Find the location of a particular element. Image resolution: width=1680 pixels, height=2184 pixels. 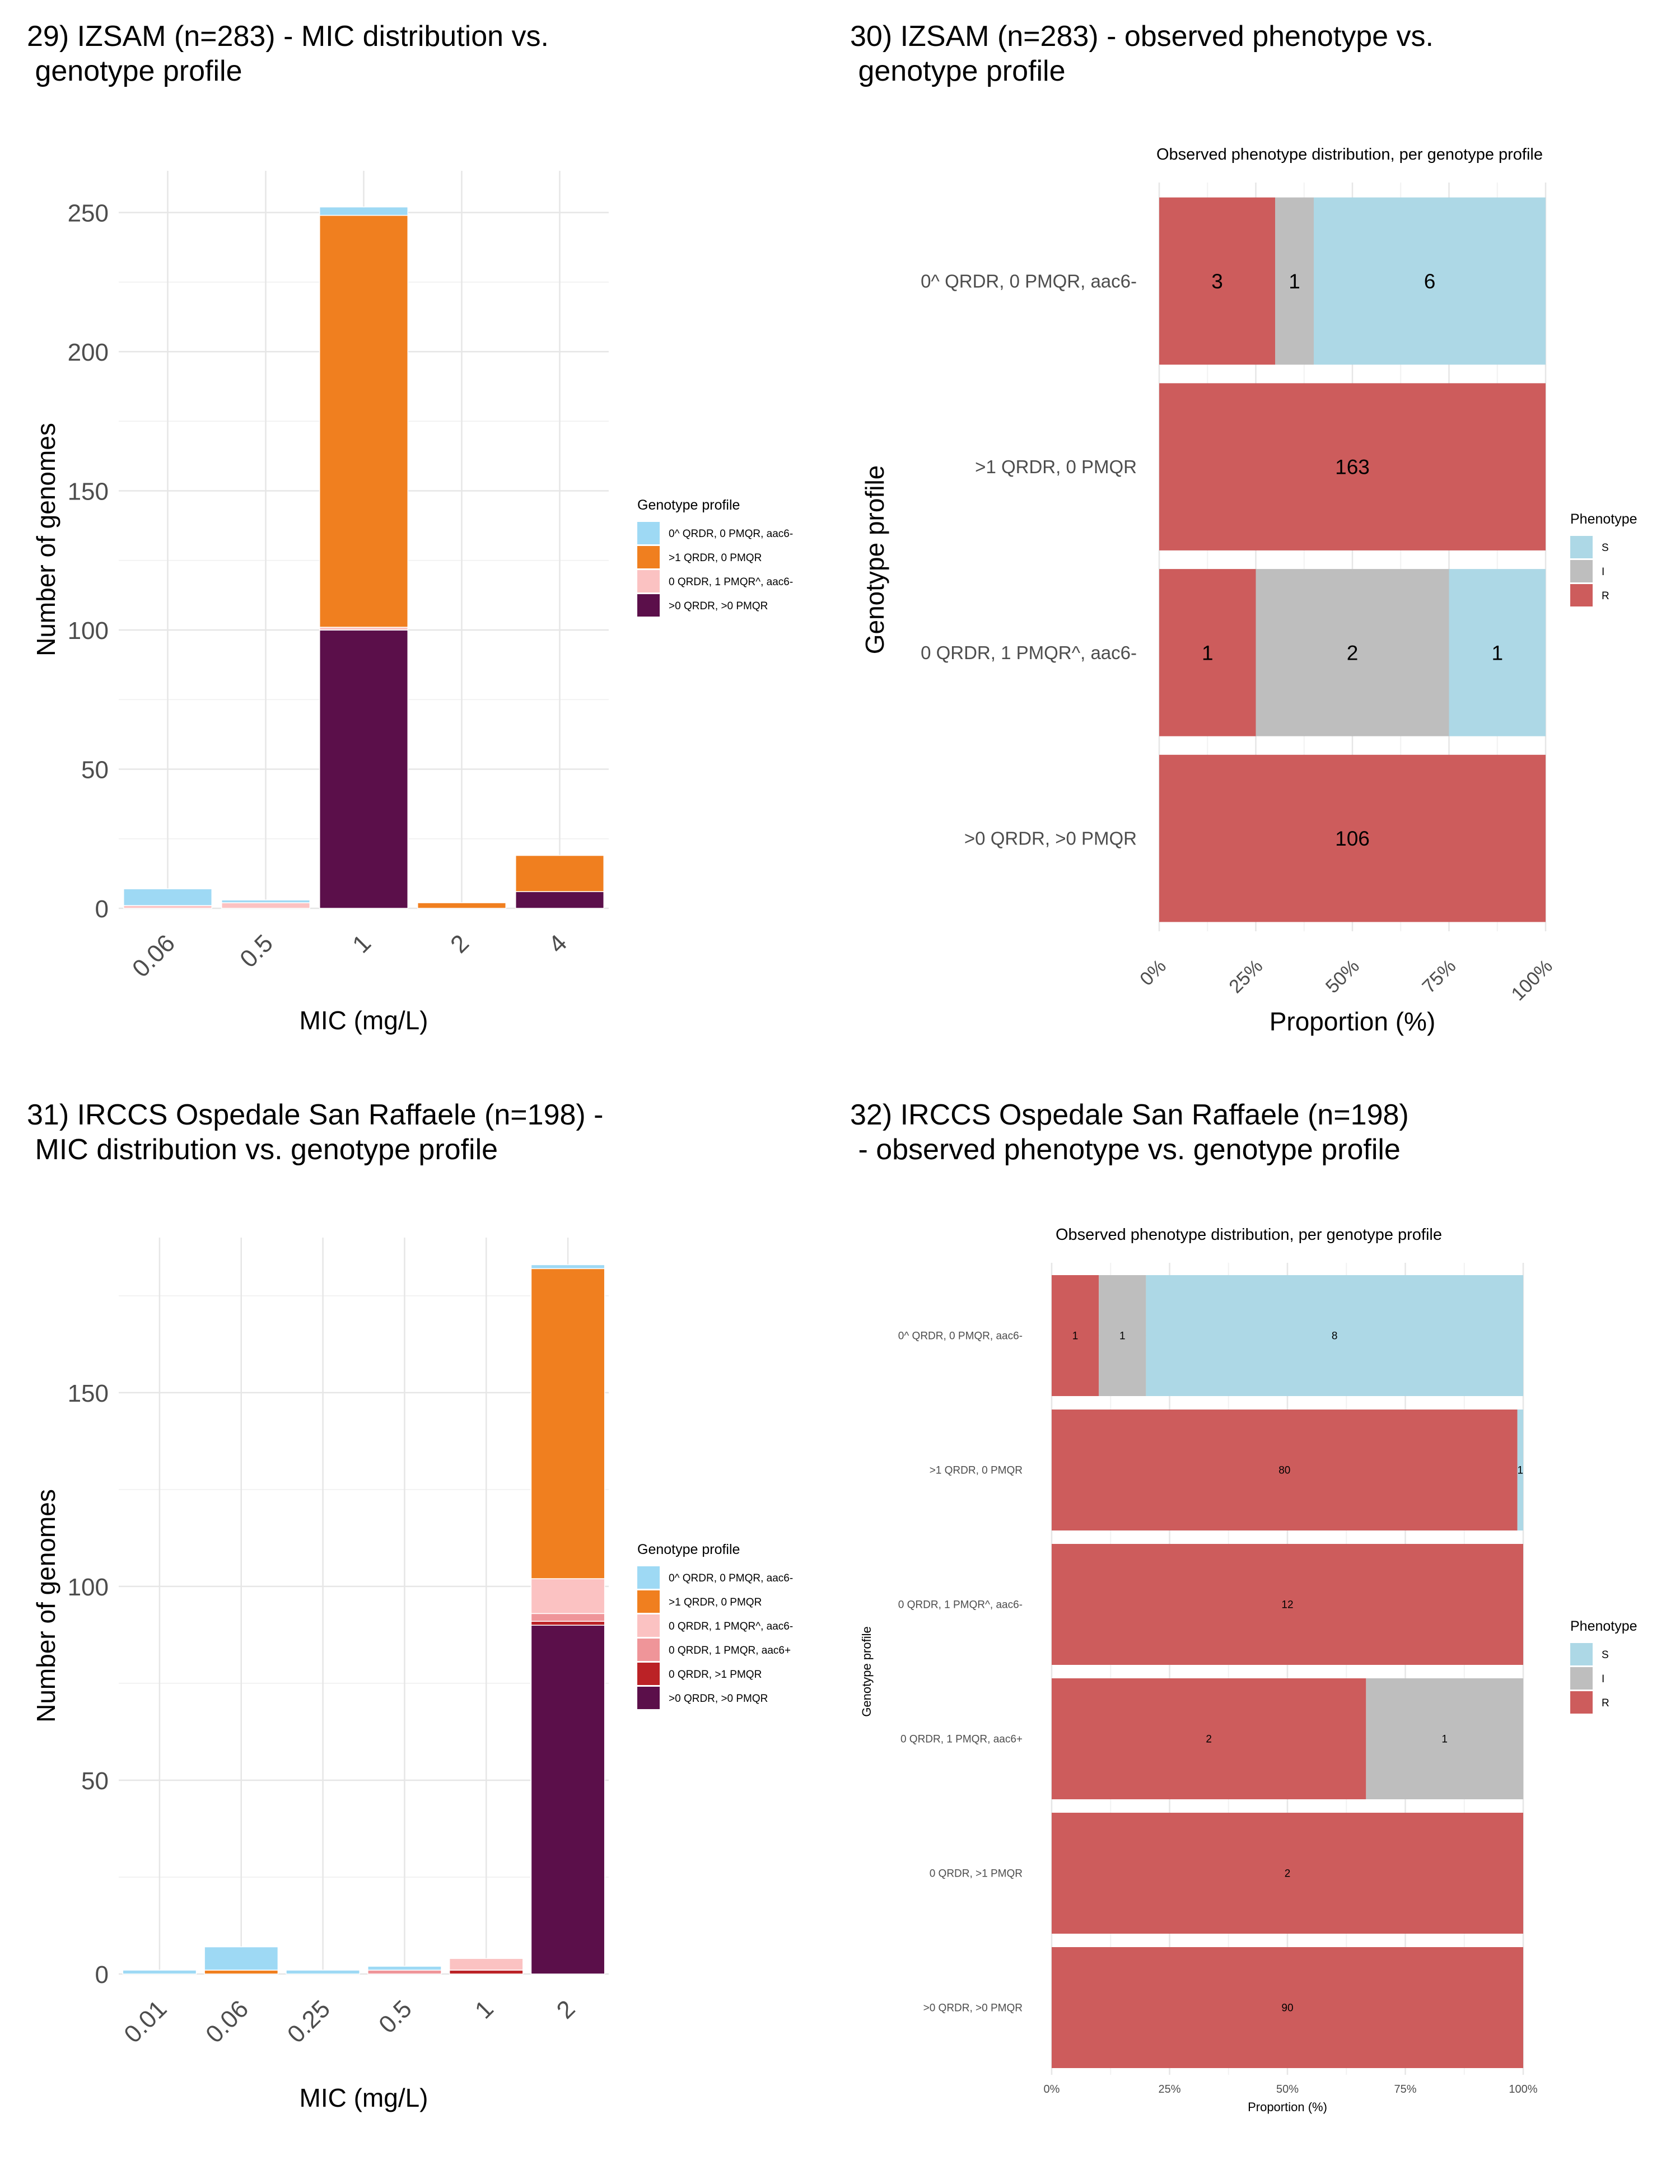

bar-segment-1-qrdr-0-pmqr is located at coordinates (568, 1424).